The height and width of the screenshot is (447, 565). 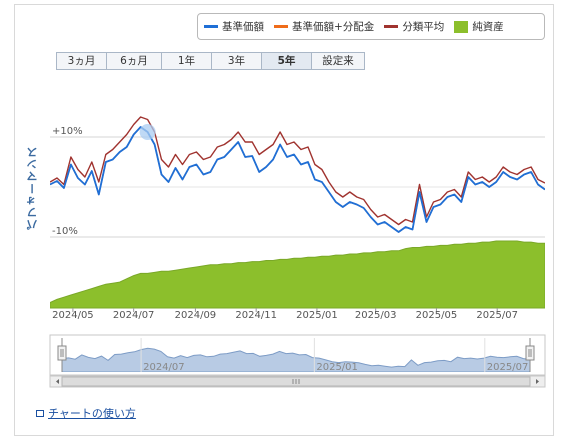 I want to click on range-tab: 3年, so click(x=237, y=61).